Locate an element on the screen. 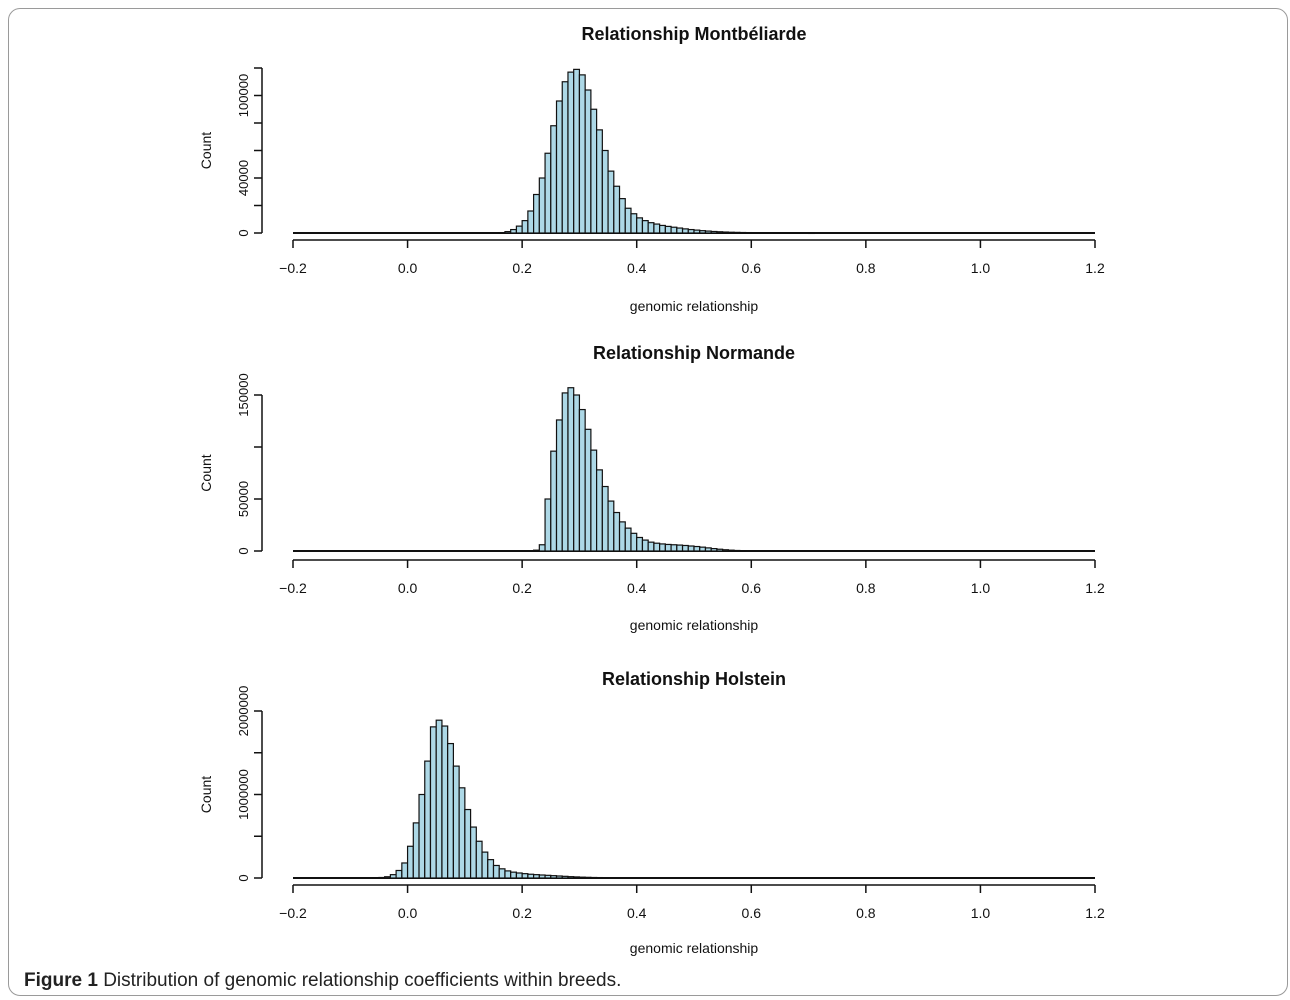 This screenshot has width=1290, height=1000. y-tick-label: 50000 is located at coordinates (243, 499).